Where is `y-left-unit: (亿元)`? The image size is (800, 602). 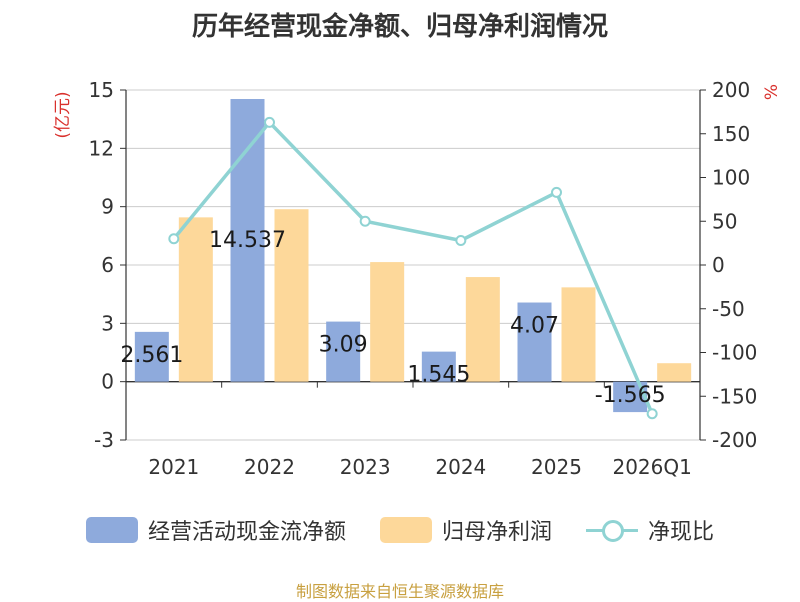 y-left-unit: (亿元) is located at coordinates (63, 114).